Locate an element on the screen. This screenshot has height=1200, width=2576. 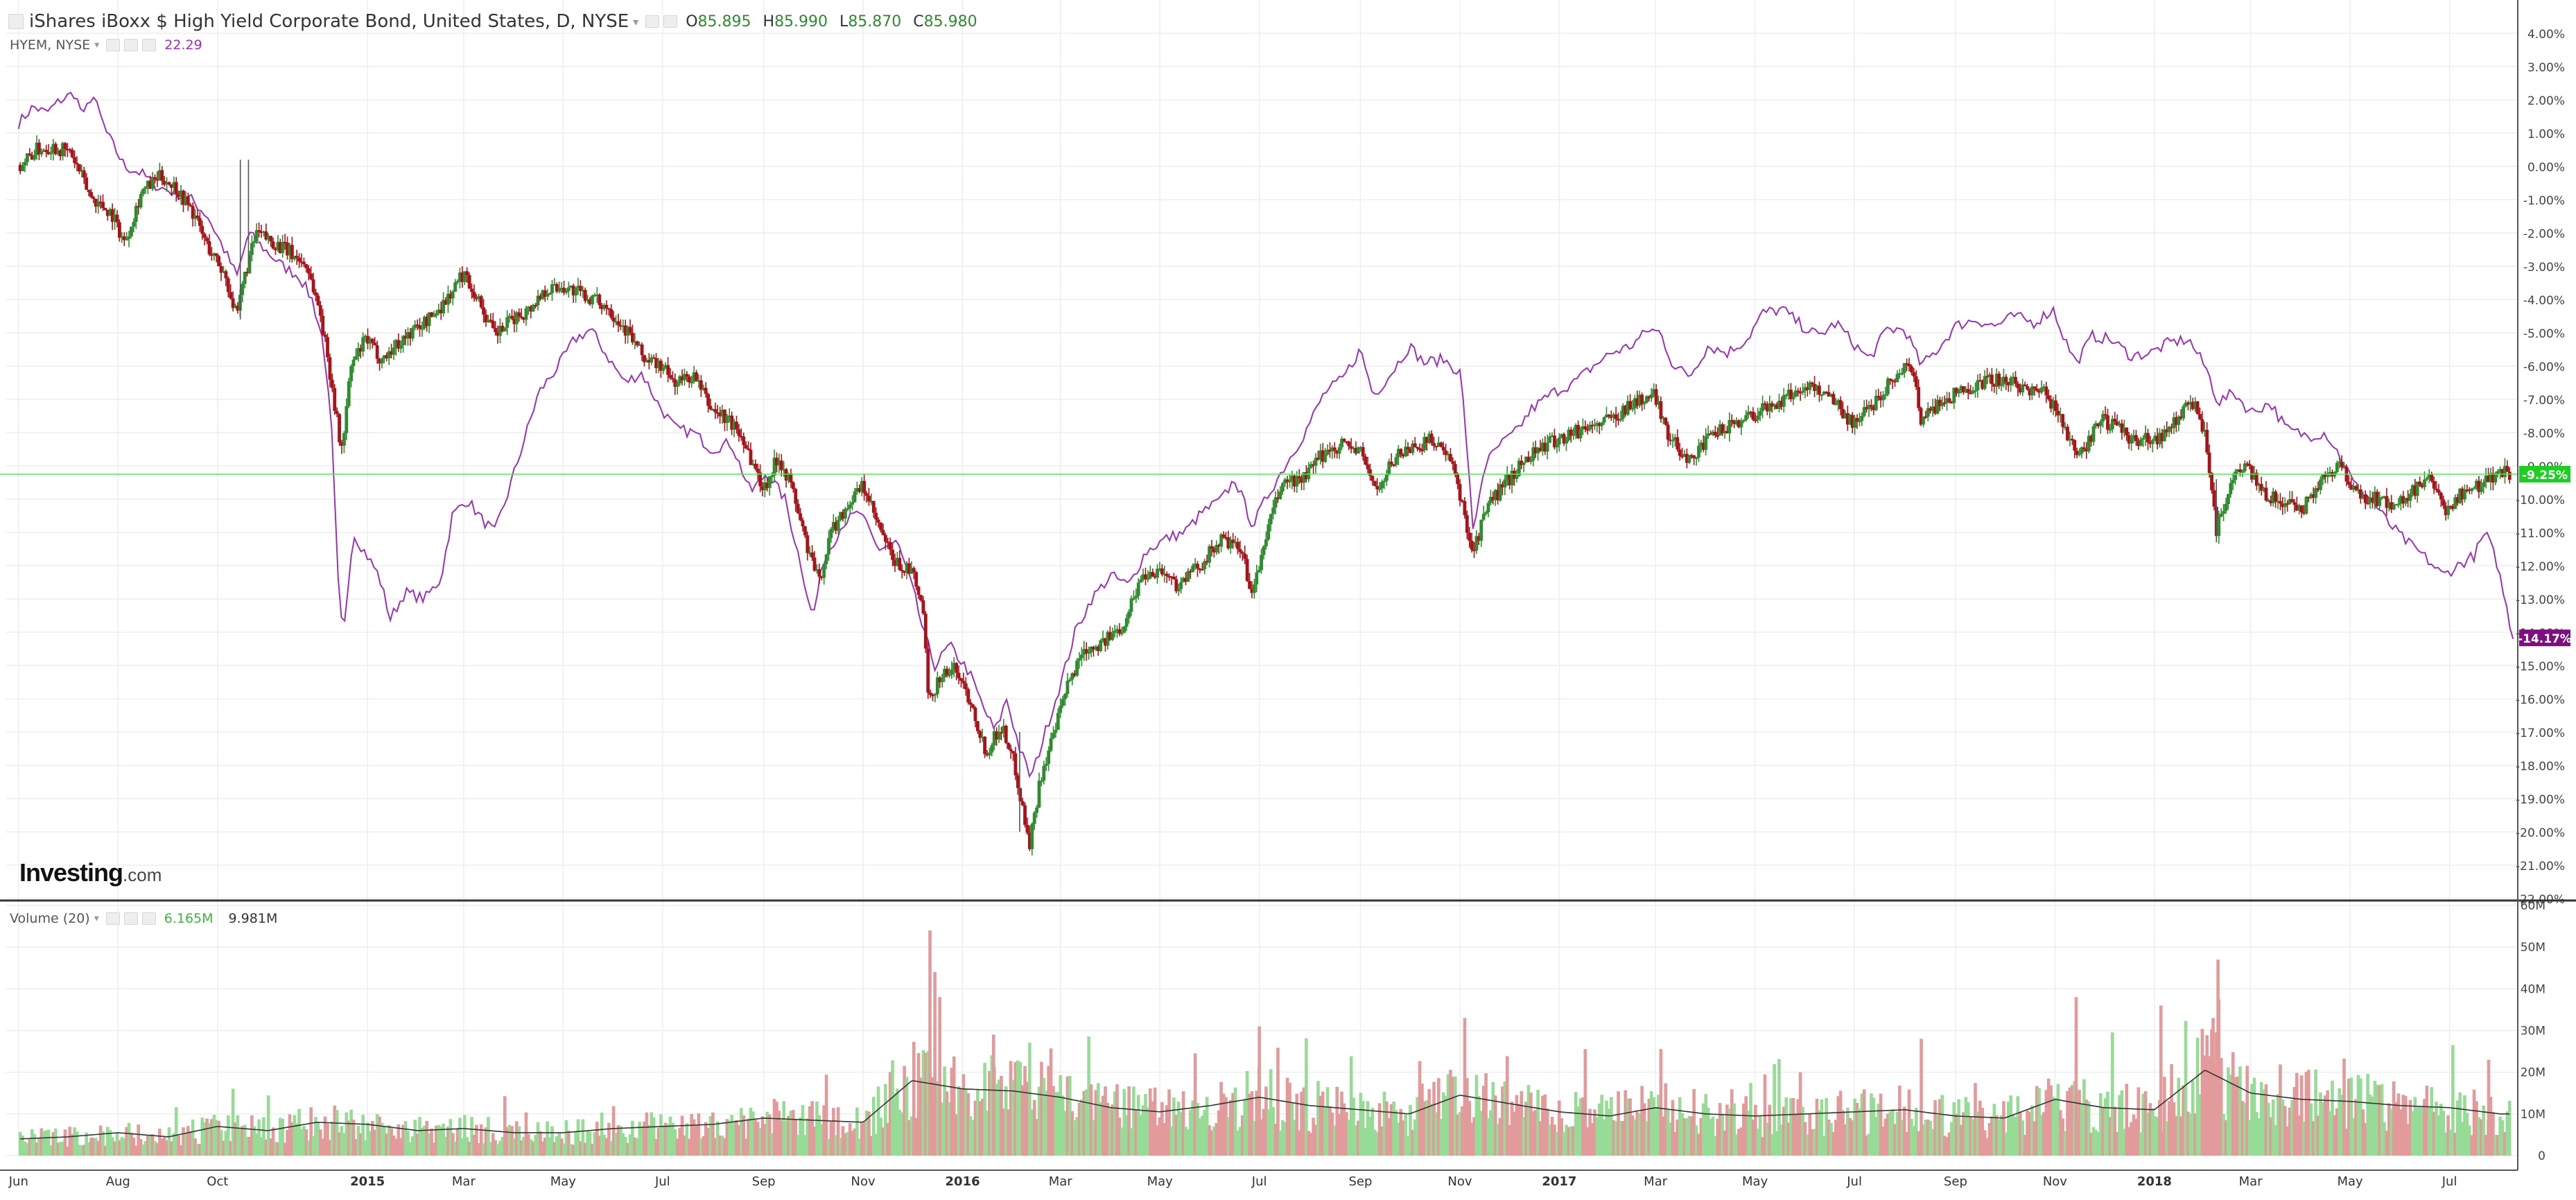
collapse-icon is located at coordinates (16, 21).